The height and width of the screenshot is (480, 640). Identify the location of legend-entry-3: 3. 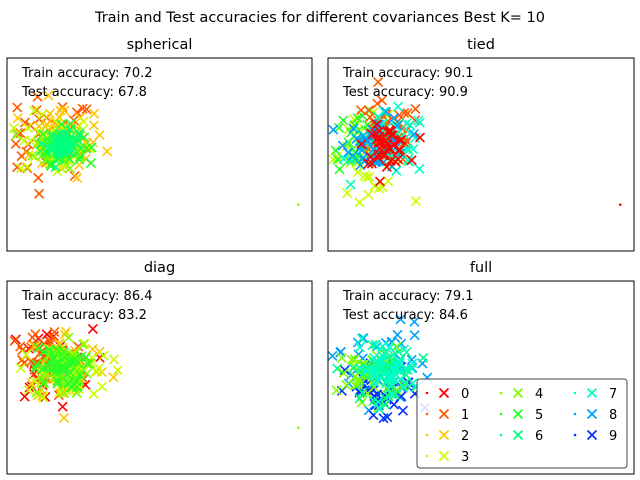
(447, 457).